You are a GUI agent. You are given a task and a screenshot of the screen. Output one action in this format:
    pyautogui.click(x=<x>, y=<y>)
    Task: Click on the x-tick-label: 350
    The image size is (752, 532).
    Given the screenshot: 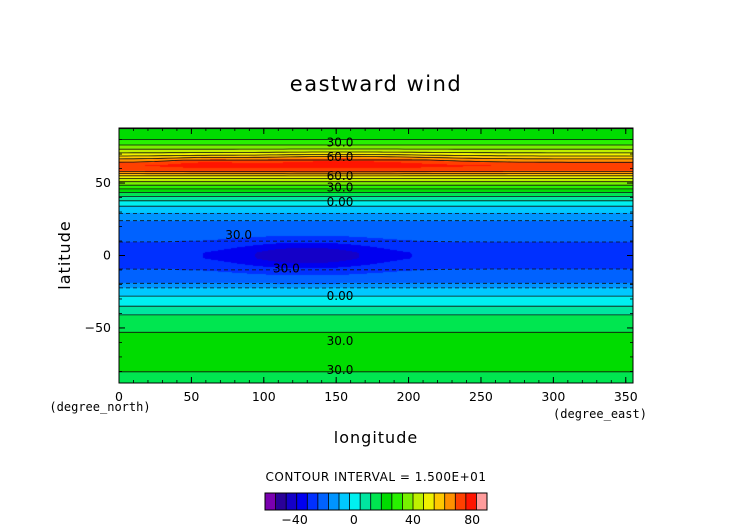 What is the action you would take?
    pyautogui.click(x=626, y=396)
    